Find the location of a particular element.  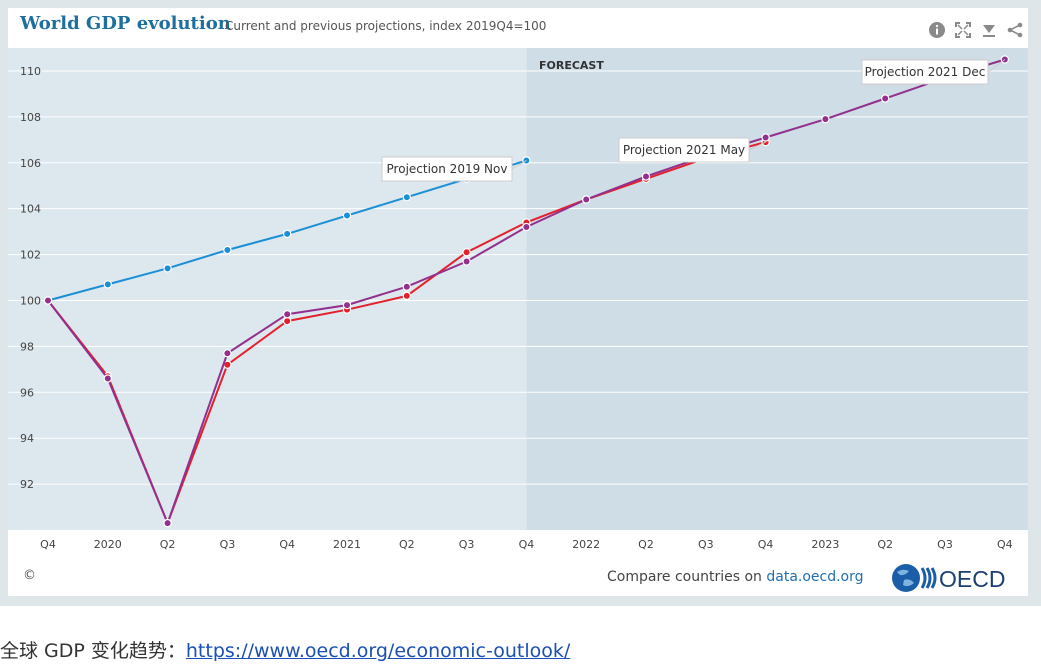

caption-link: https://www.oecd.org/economic-outlook/ is located at coordinates (378, 651).